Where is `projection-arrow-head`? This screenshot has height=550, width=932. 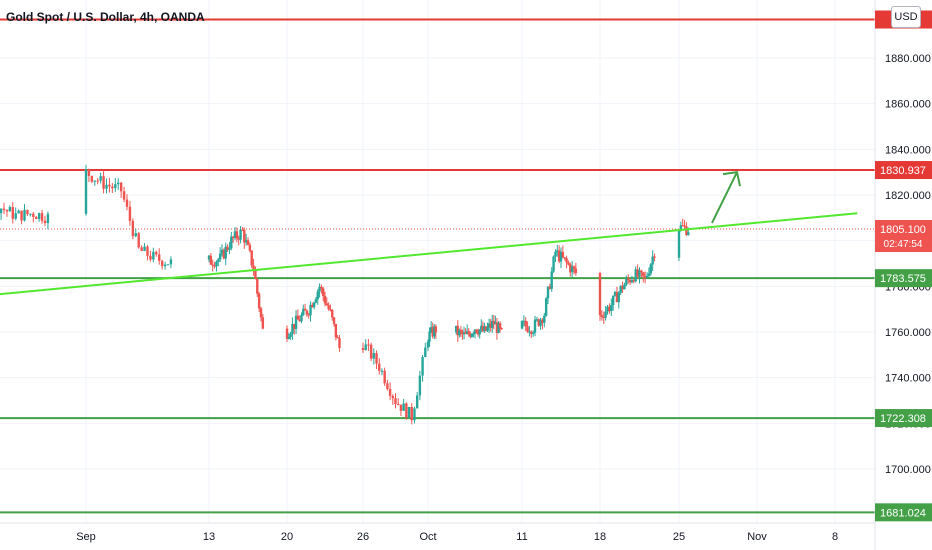 projection-arrow-head is located at coordinates (731, 179).